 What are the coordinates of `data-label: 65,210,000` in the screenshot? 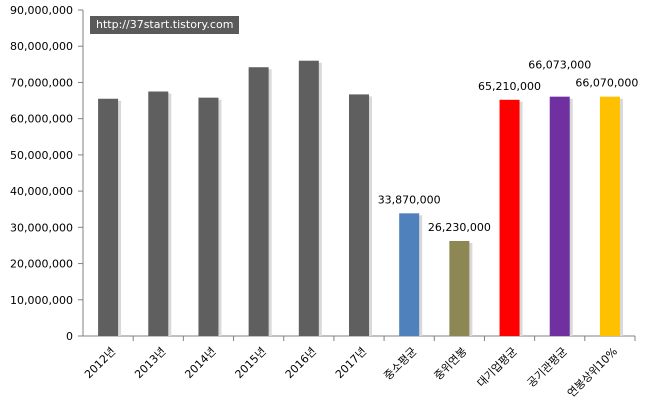 It's located at (509, 86).